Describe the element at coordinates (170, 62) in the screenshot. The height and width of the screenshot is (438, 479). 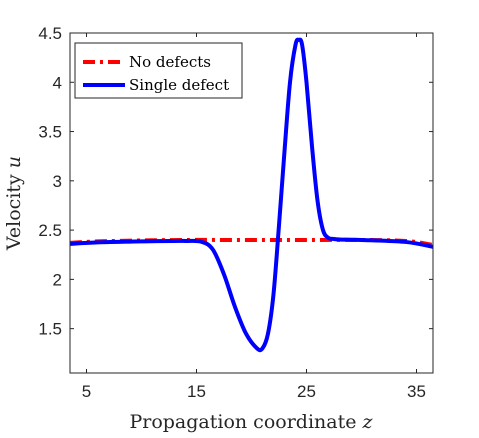
I see `legend-label-no-defects: No defects` at that location.